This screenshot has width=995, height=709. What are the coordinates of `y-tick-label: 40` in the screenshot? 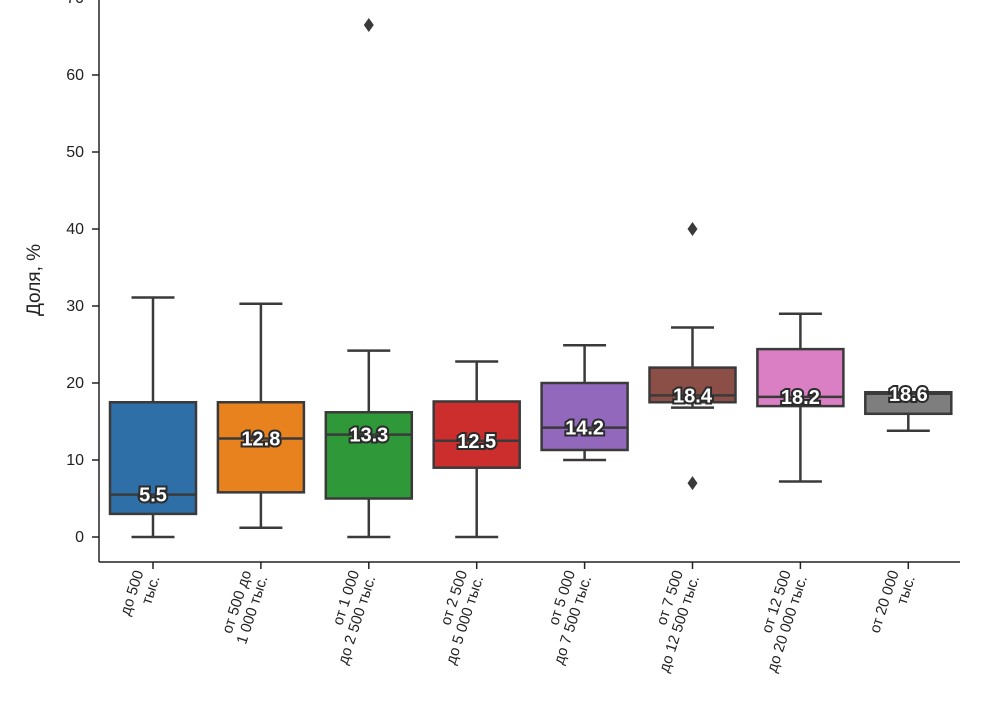 It's located at (75, 229).